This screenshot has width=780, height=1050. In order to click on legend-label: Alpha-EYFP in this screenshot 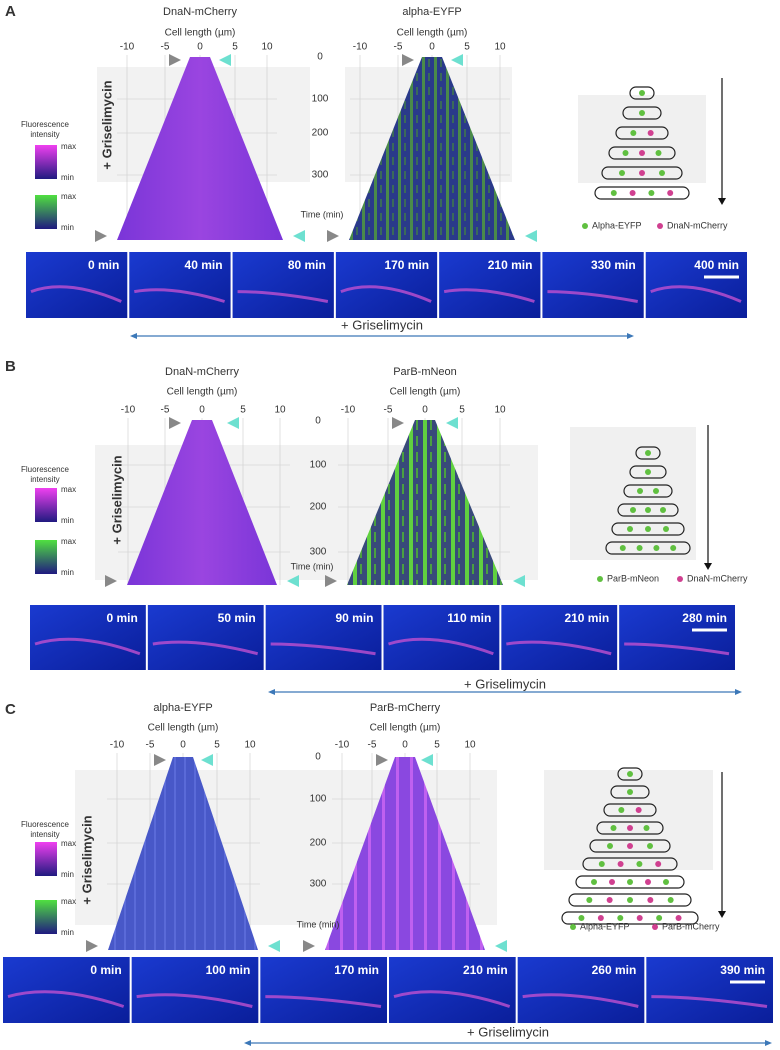, I will do `click(605, 926)`.